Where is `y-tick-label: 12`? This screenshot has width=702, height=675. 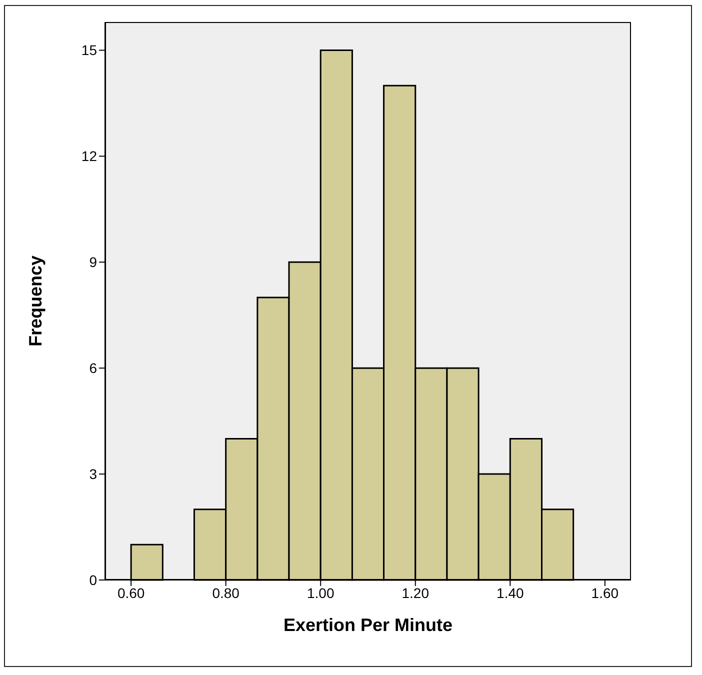 y-tick-label: 12 is located at coordinates (89, 156).